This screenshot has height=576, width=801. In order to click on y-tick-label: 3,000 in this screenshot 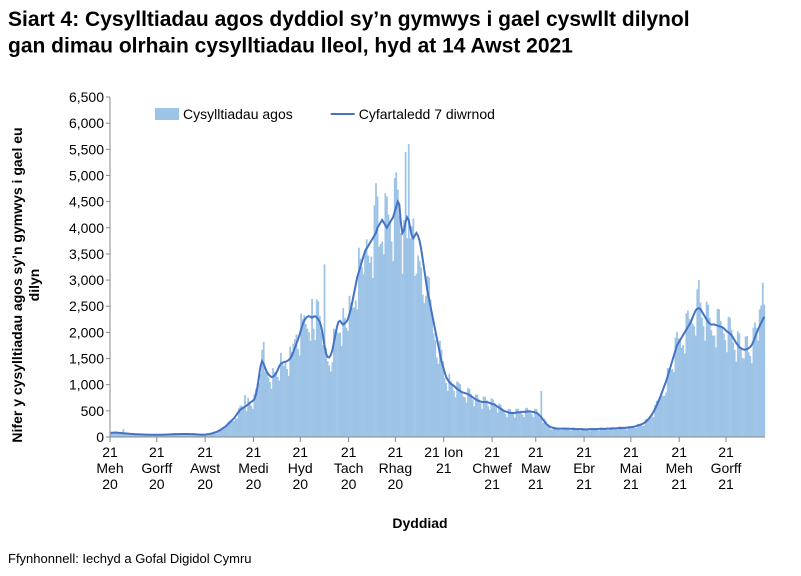, I will do `click(86, 280)`.